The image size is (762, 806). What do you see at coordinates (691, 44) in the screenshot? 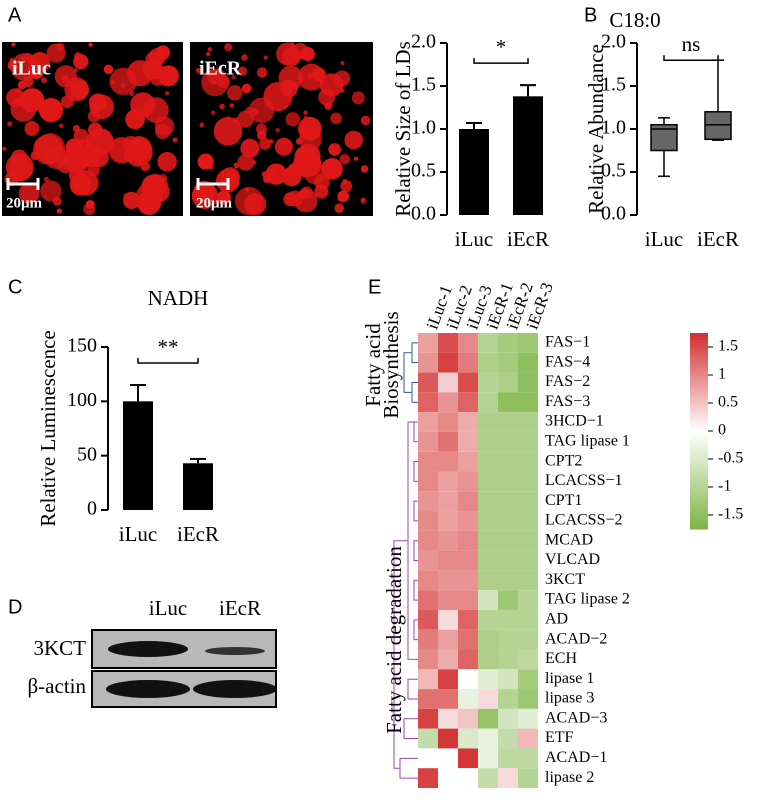
I see `significance-label: ns` at bounding box center [691, 44].